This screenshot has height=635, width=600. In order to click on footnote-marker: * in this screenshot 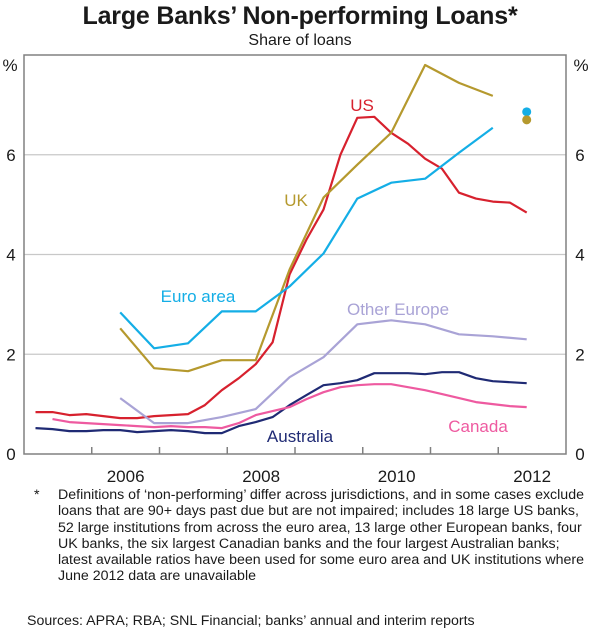, I will do `click(37, 495)`.